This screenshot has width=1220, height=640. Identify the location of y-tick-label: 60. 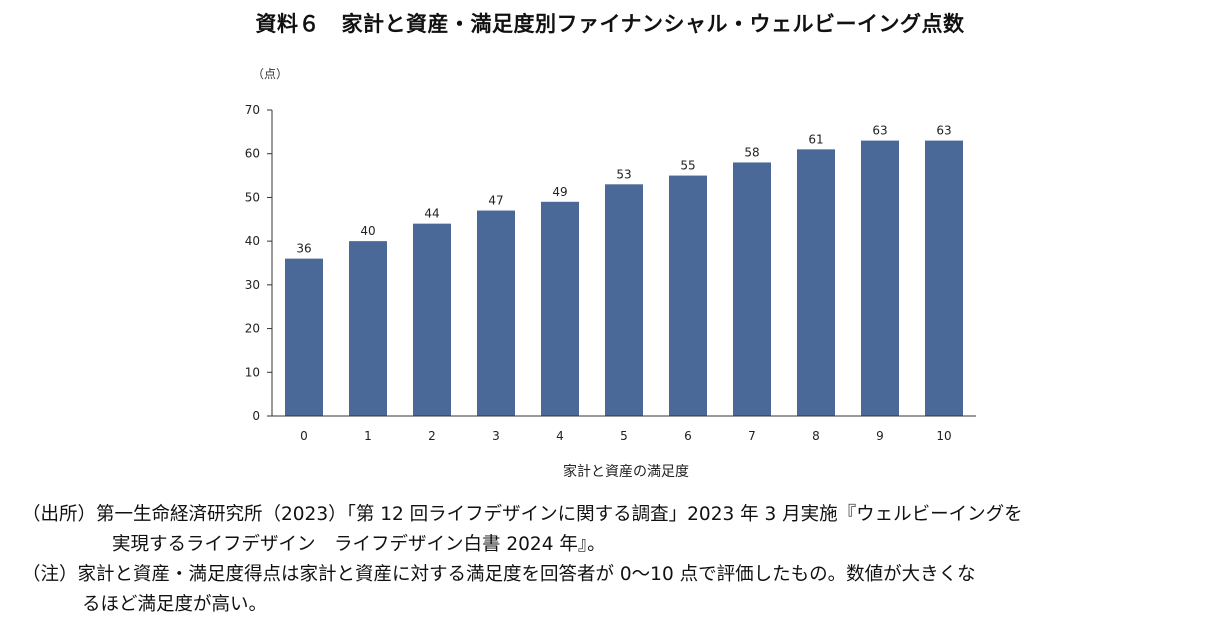
(252, 154).